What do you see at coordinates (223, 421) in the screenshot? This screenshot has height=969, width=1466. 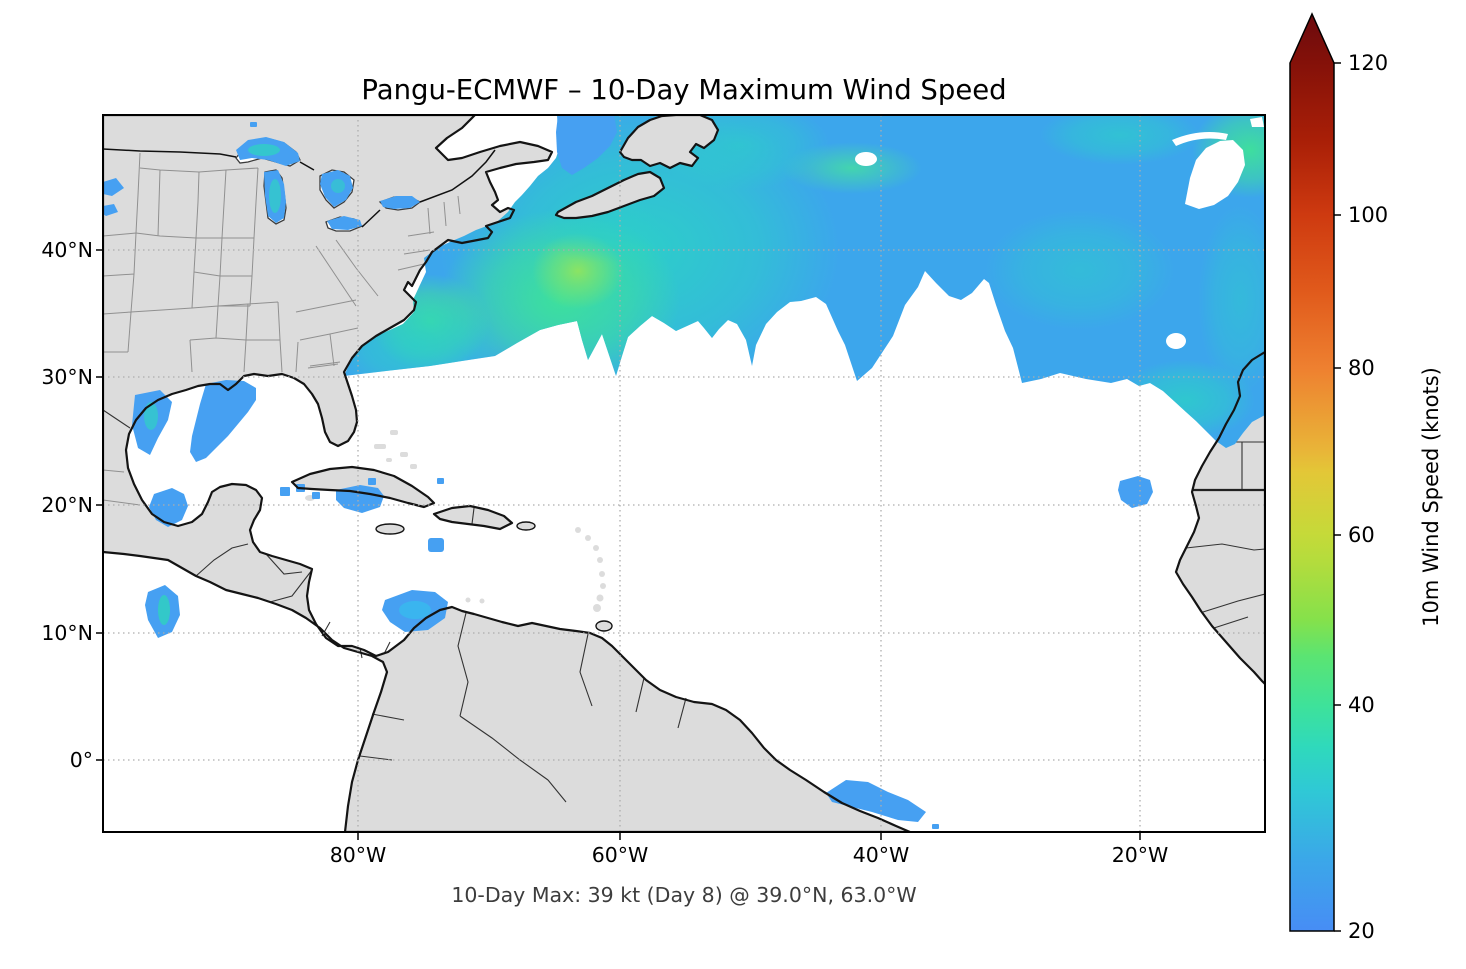 I see `patch-north-gulf` at bounding box center [223, 421].